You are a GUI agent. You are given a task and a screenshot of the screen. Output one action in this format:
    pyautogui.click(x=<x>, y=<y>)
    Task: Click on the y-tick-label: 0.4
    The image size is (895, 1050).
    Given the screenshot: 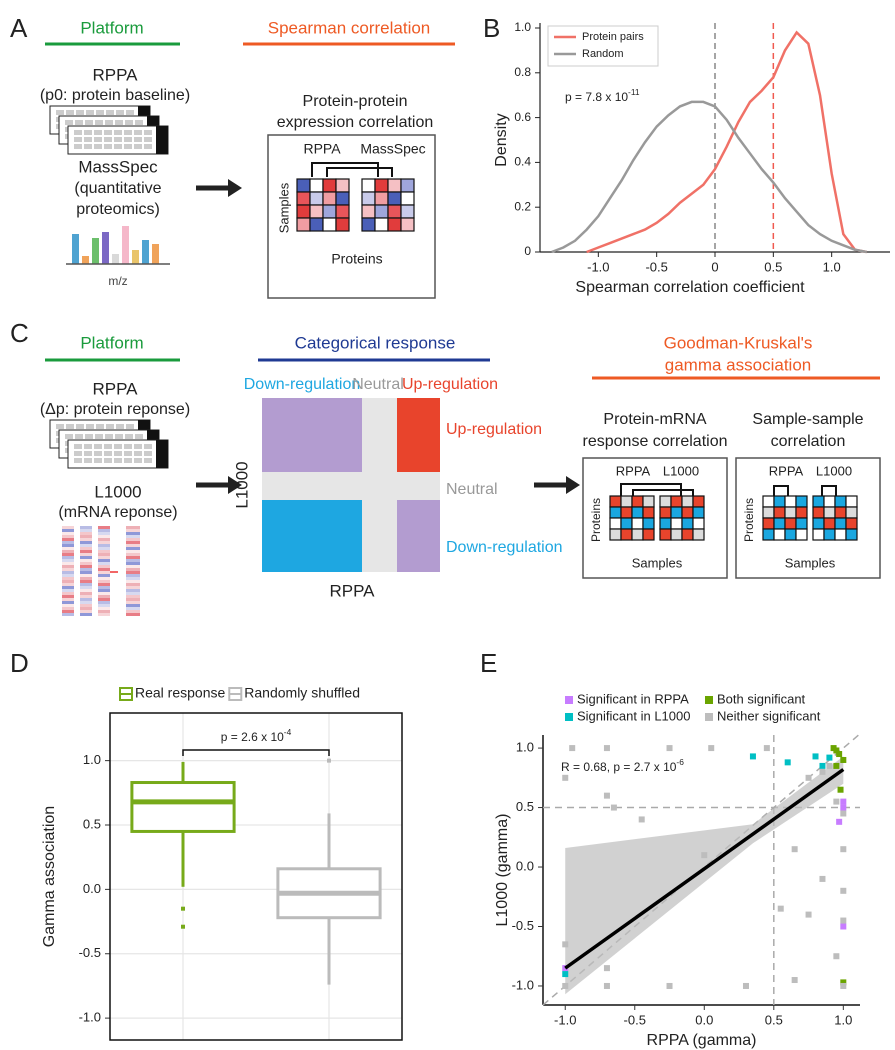 What is the action you would take?
    pyautogui.click(x=522, y=162)
    